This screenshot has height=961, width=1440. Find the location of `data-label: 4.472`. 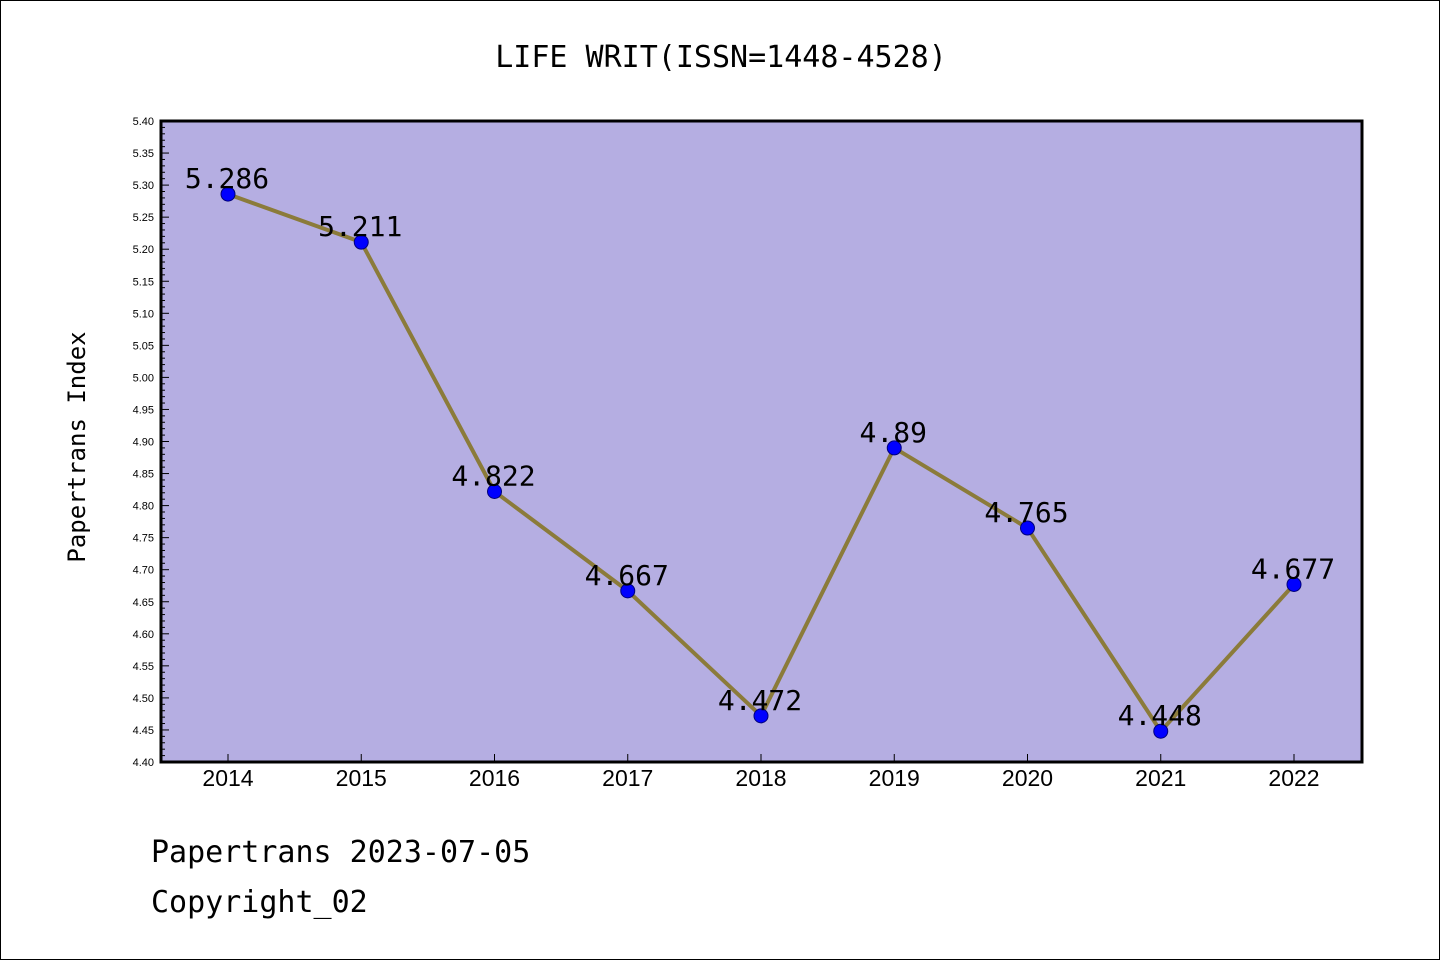

data-label: 4.472 is located at coordinates (760, 700).